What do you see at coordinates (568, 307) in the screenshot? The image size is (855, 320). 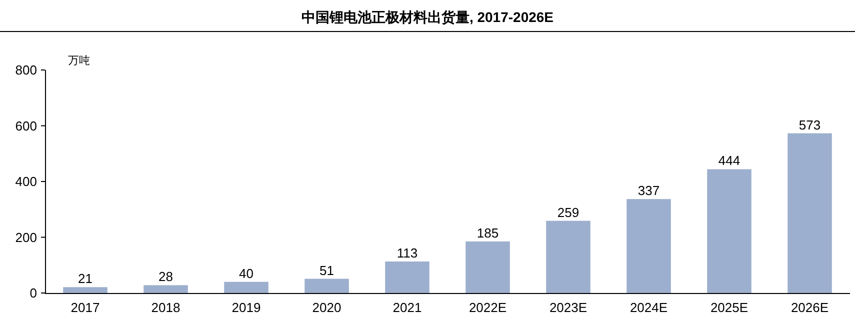 I see `x-tick-label: 2023E` at bounding box center [568, 307].